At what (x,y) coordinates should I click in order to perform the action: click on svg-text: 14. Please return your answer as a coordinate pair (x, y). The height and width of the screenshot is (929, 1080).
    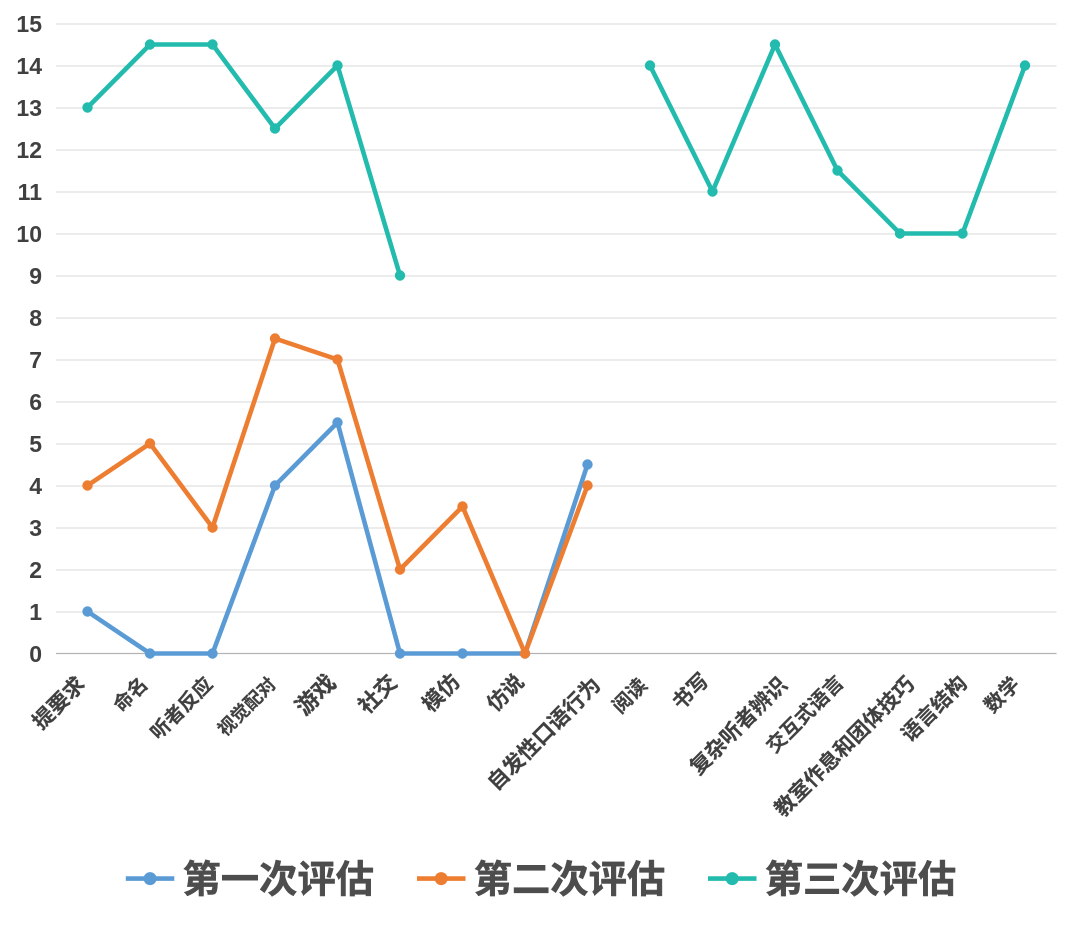
    Looking at the image, I should click on (29, 66).